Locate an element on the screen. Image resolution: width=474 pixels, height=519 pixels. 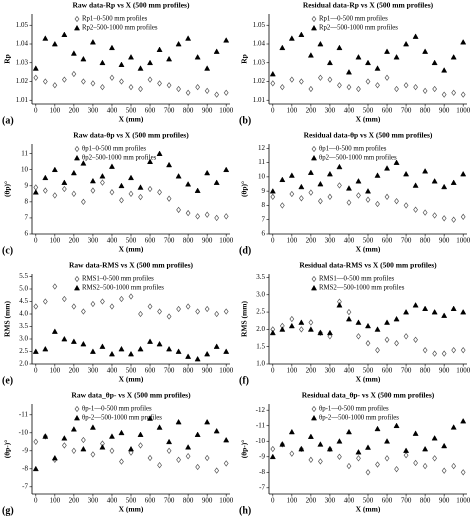
panel-label: (a) is located at coordinates (8, 120).